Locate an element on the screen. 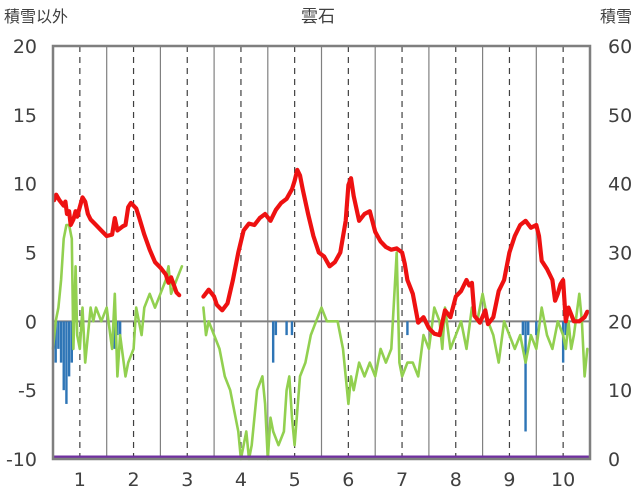 The image size is (636, 501). left-tick-label: -5 is located at coordinates (27, 391).